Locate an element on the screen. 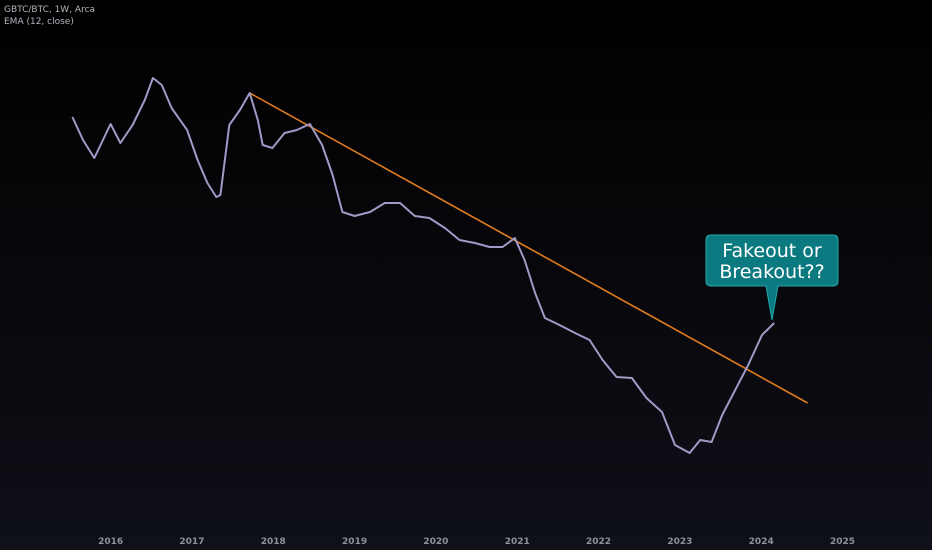  x-tick-label: 2017 is located at coordinates (191, 542).